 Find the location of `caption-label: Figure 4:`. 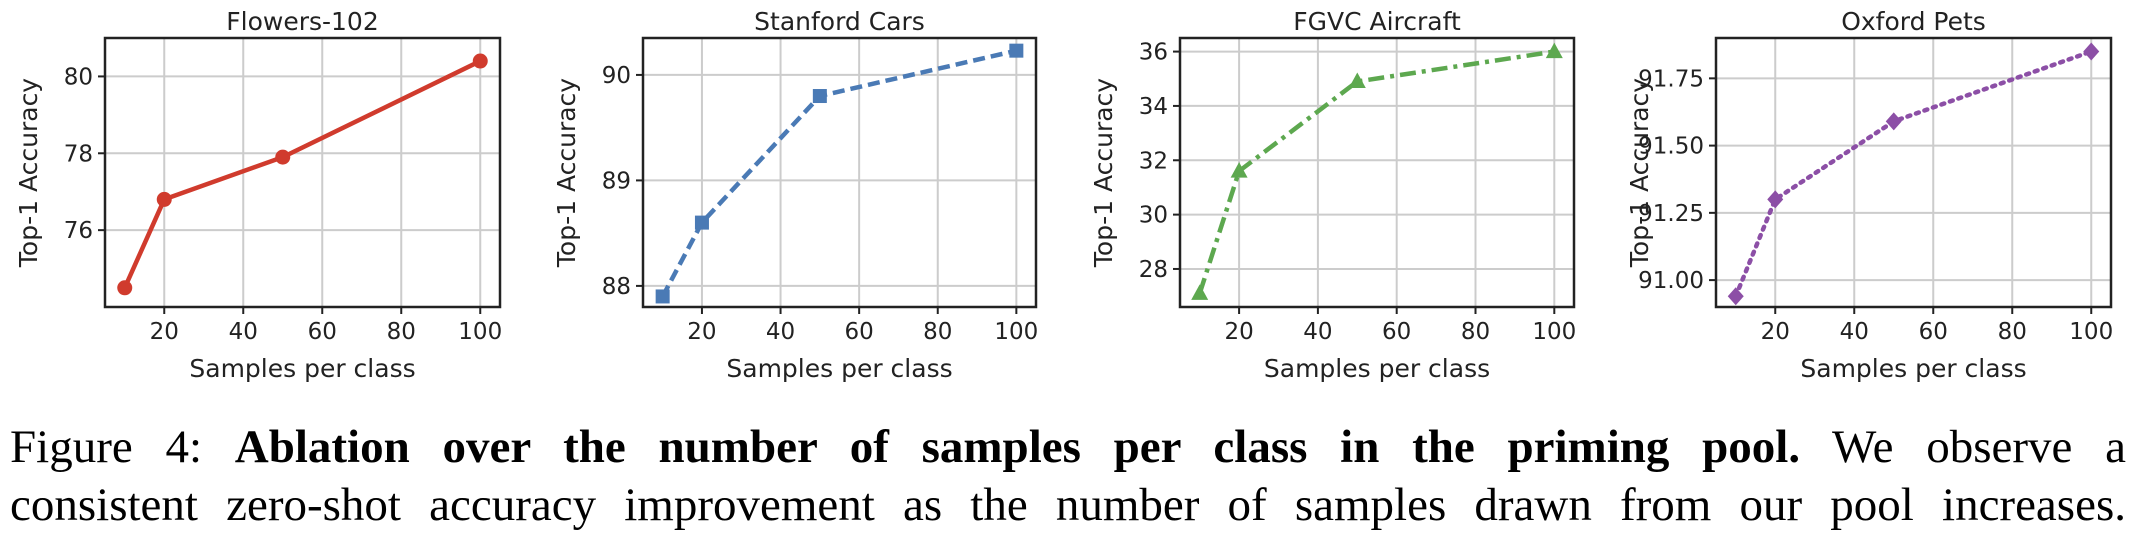

caption-label: Figure 4: is located at coordinates (106, 447).